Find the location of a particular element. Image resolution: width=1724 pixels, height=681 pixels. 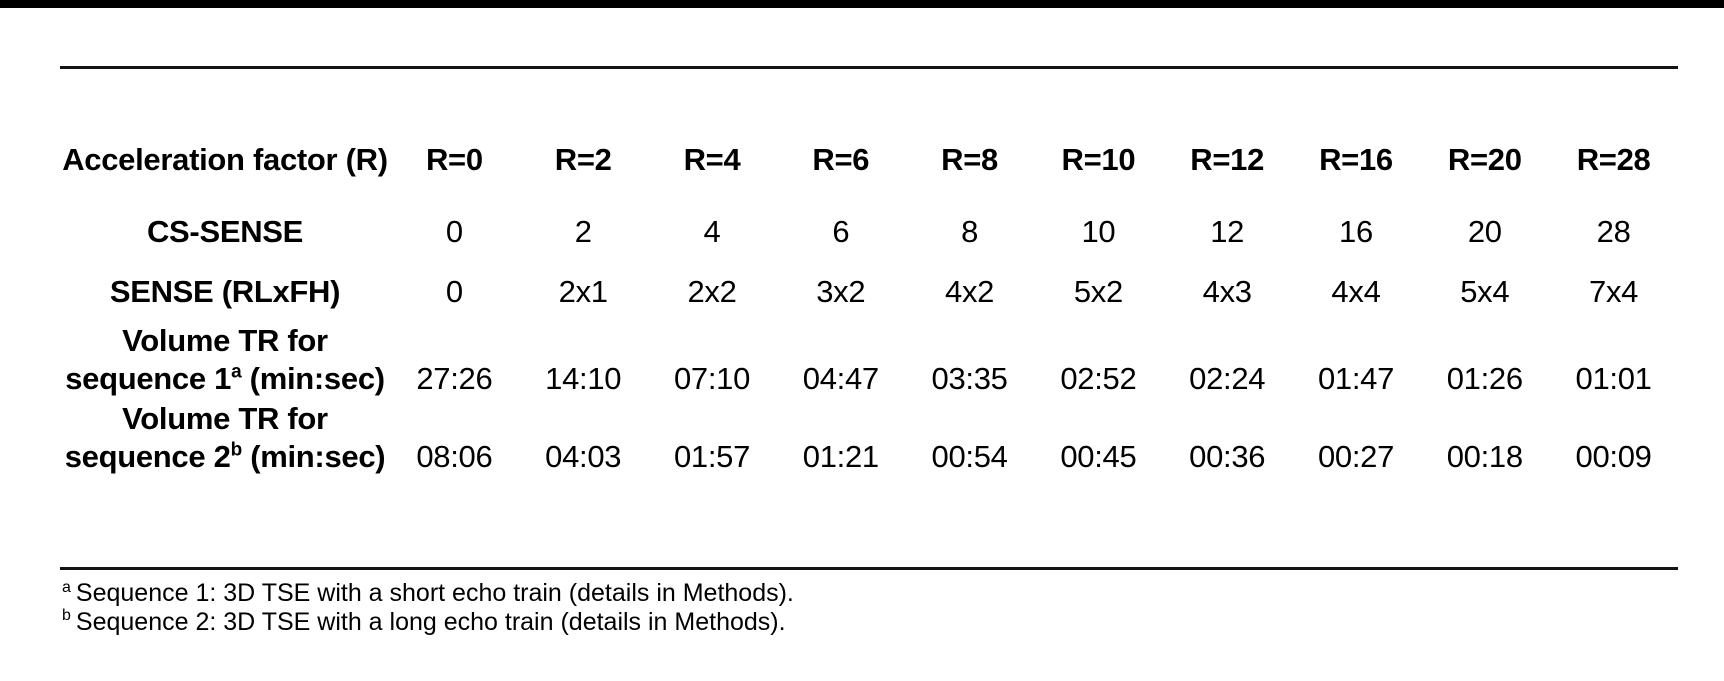

top-black-bar is located at coordinates (862, 4).